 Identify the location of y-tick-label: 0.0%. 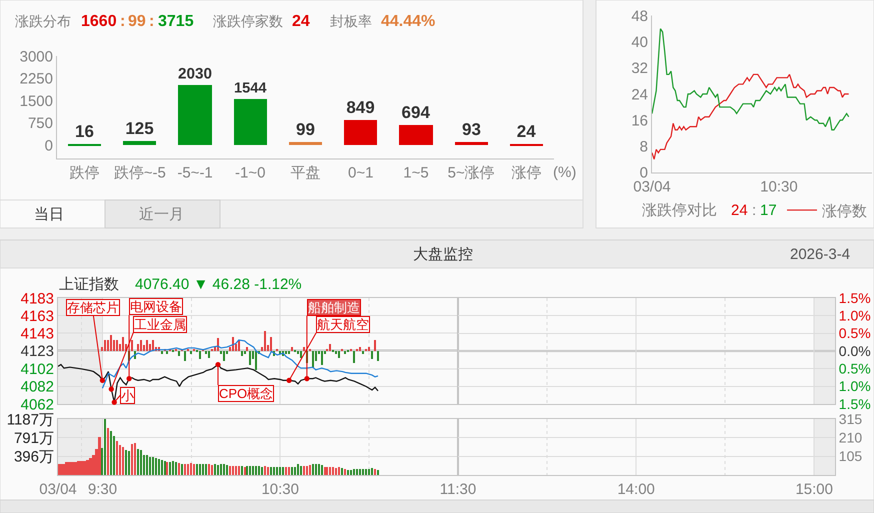
(854, 350).